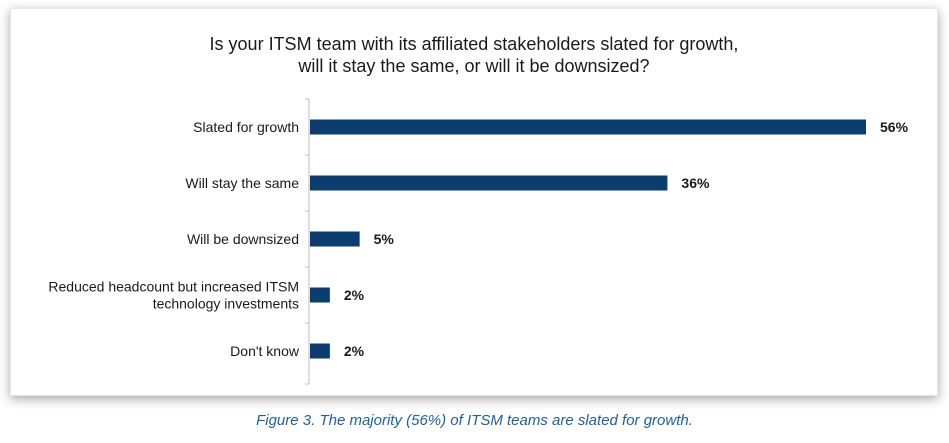  What do you see at coordinates (695, 183) in the screenshot?
I see `value-label: 36%` at bounding box center [695, 183].